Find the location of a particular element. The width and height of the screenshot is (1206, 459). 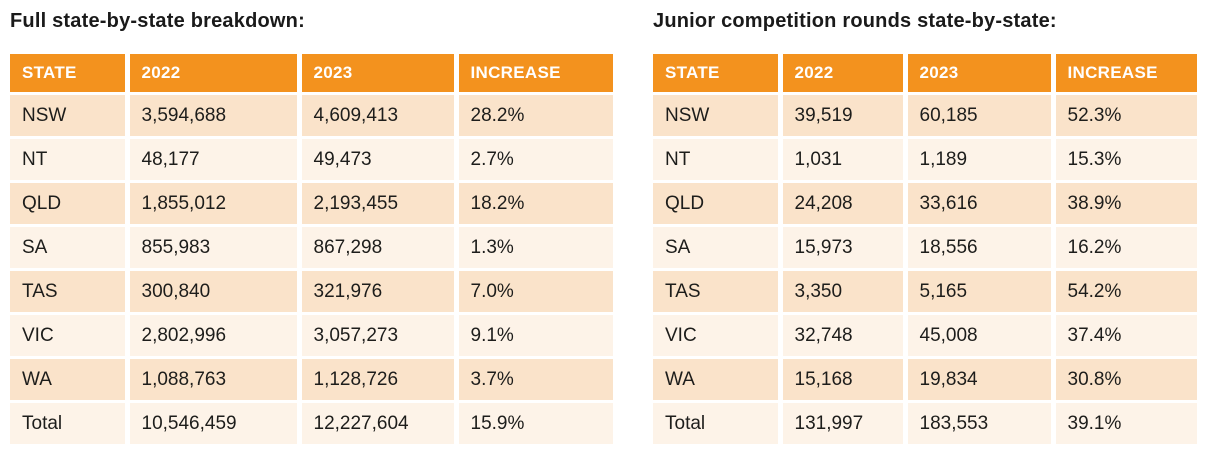

table-row: VIC 2,802,996 3,057,273 9.1% is located at coordinates (311, 335).